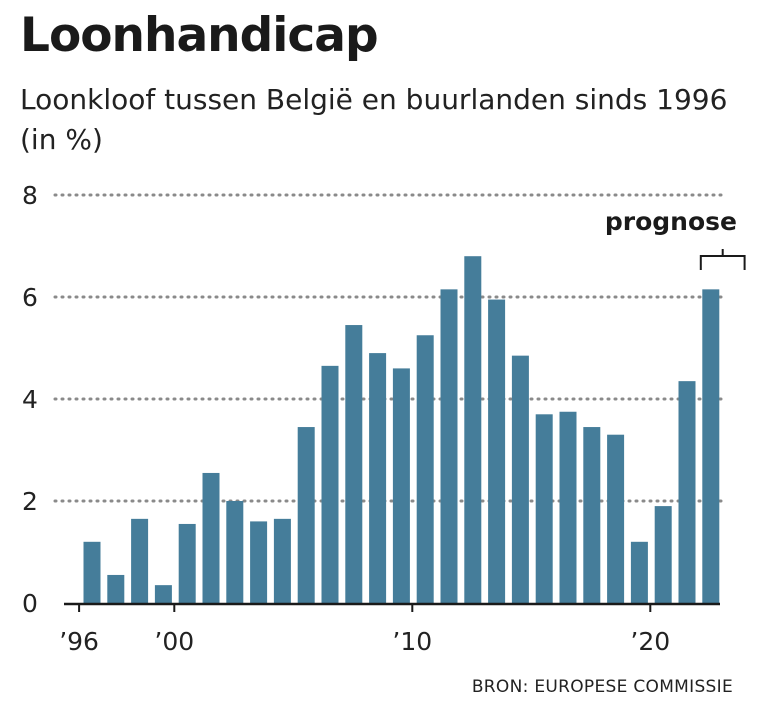 Image resolution: width=763 pixels, height=705 pixels. I want to click on y-axis-ticks: 0 2 4 6 8, so click(30, 399).